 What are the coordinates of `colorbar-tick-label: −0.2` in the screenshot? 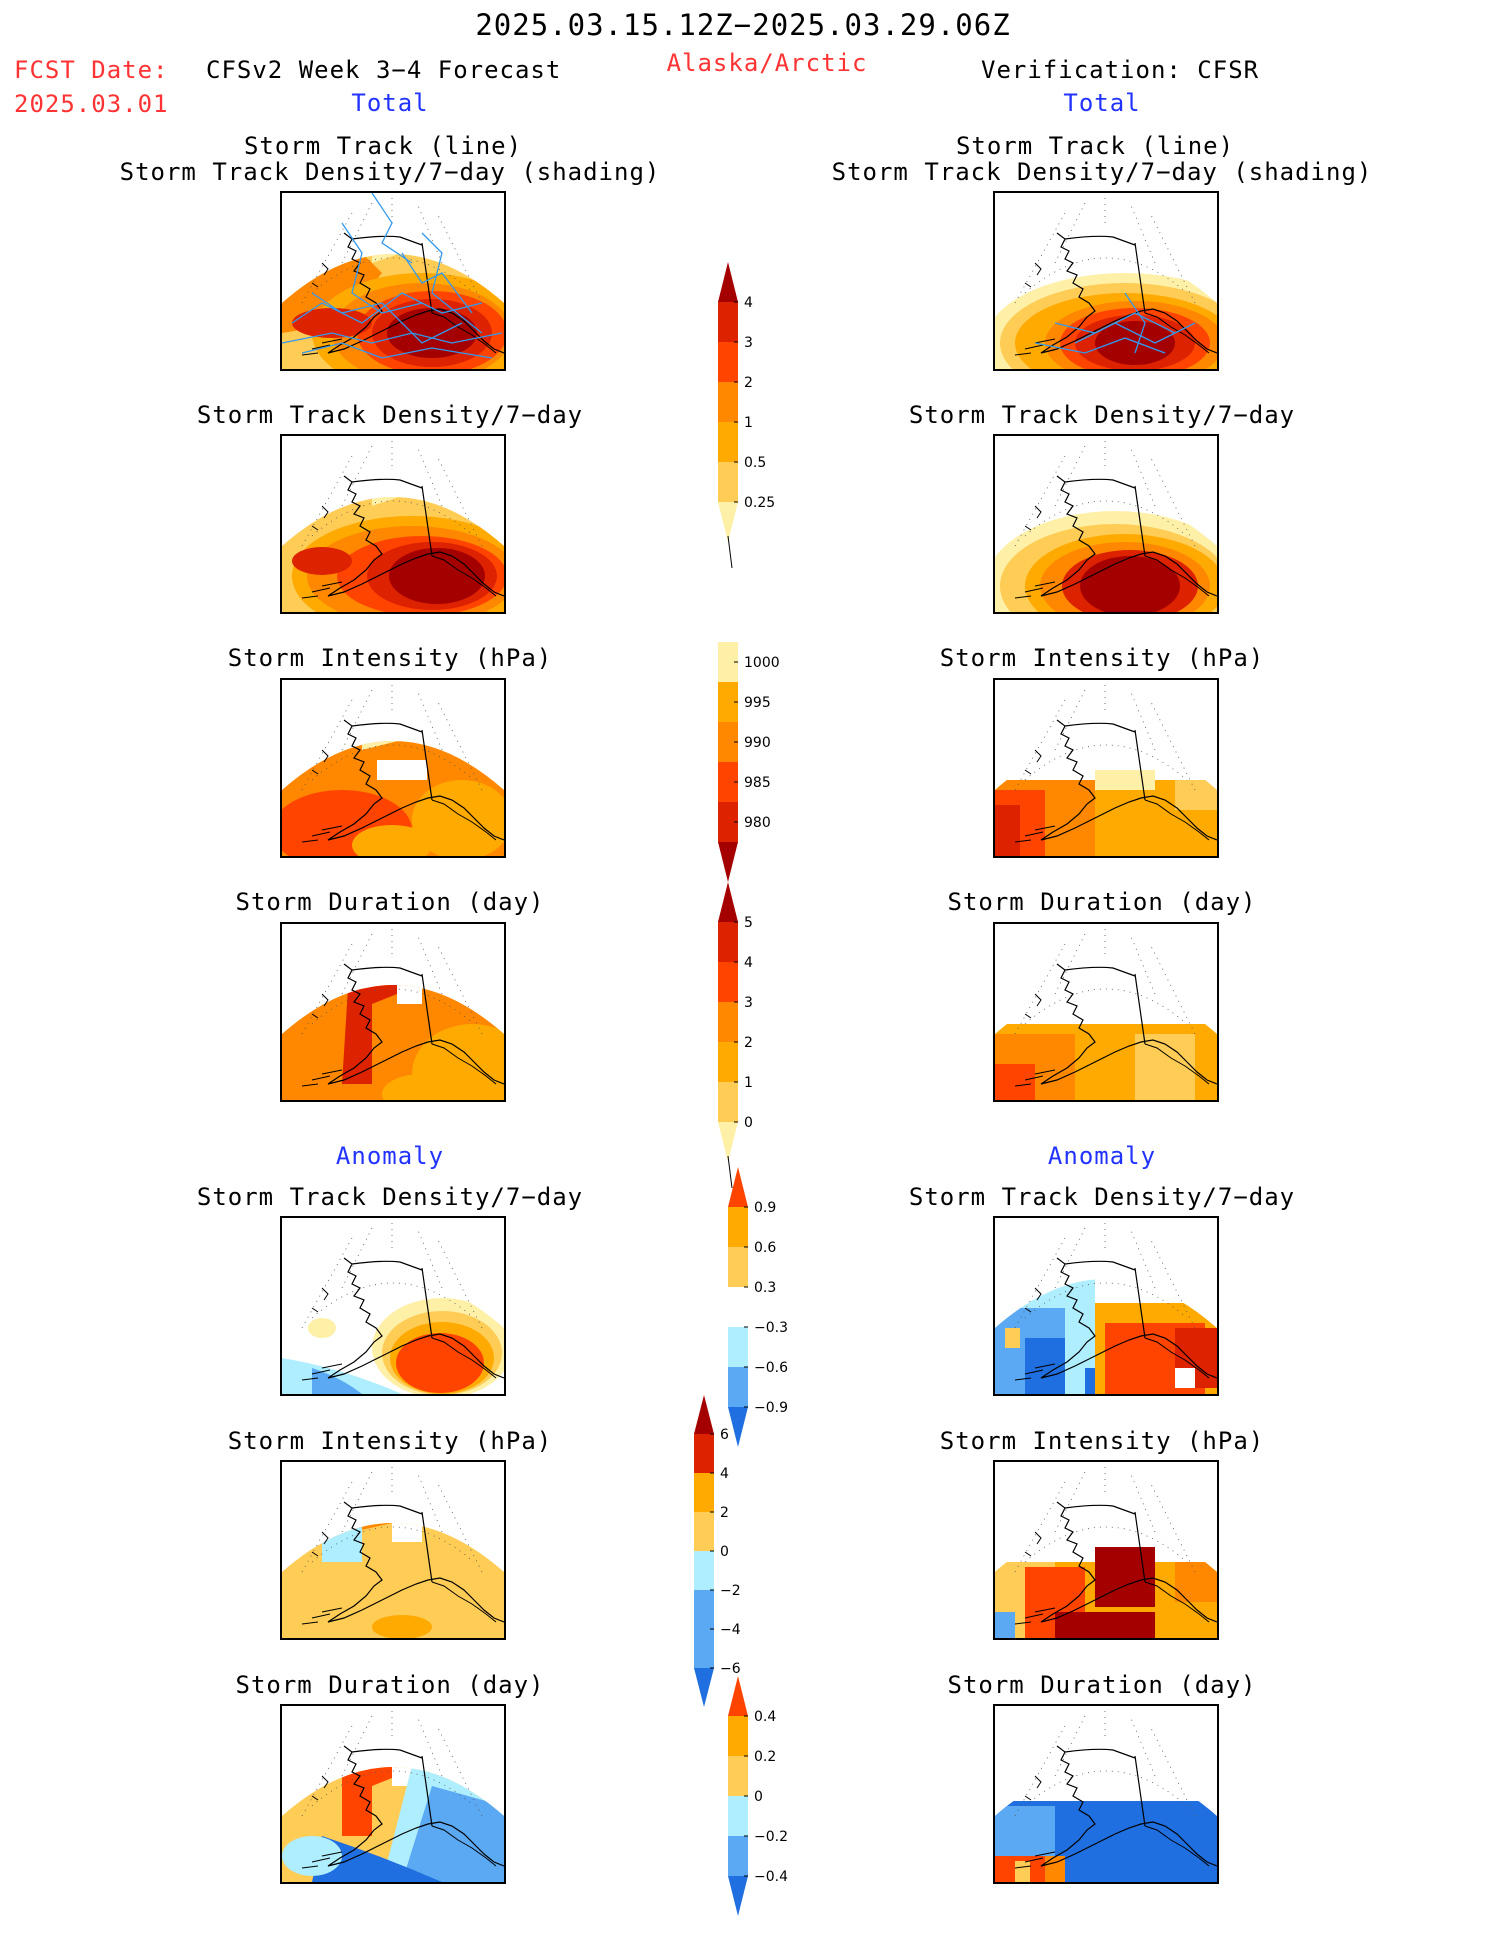 It's located at (771, 1837).